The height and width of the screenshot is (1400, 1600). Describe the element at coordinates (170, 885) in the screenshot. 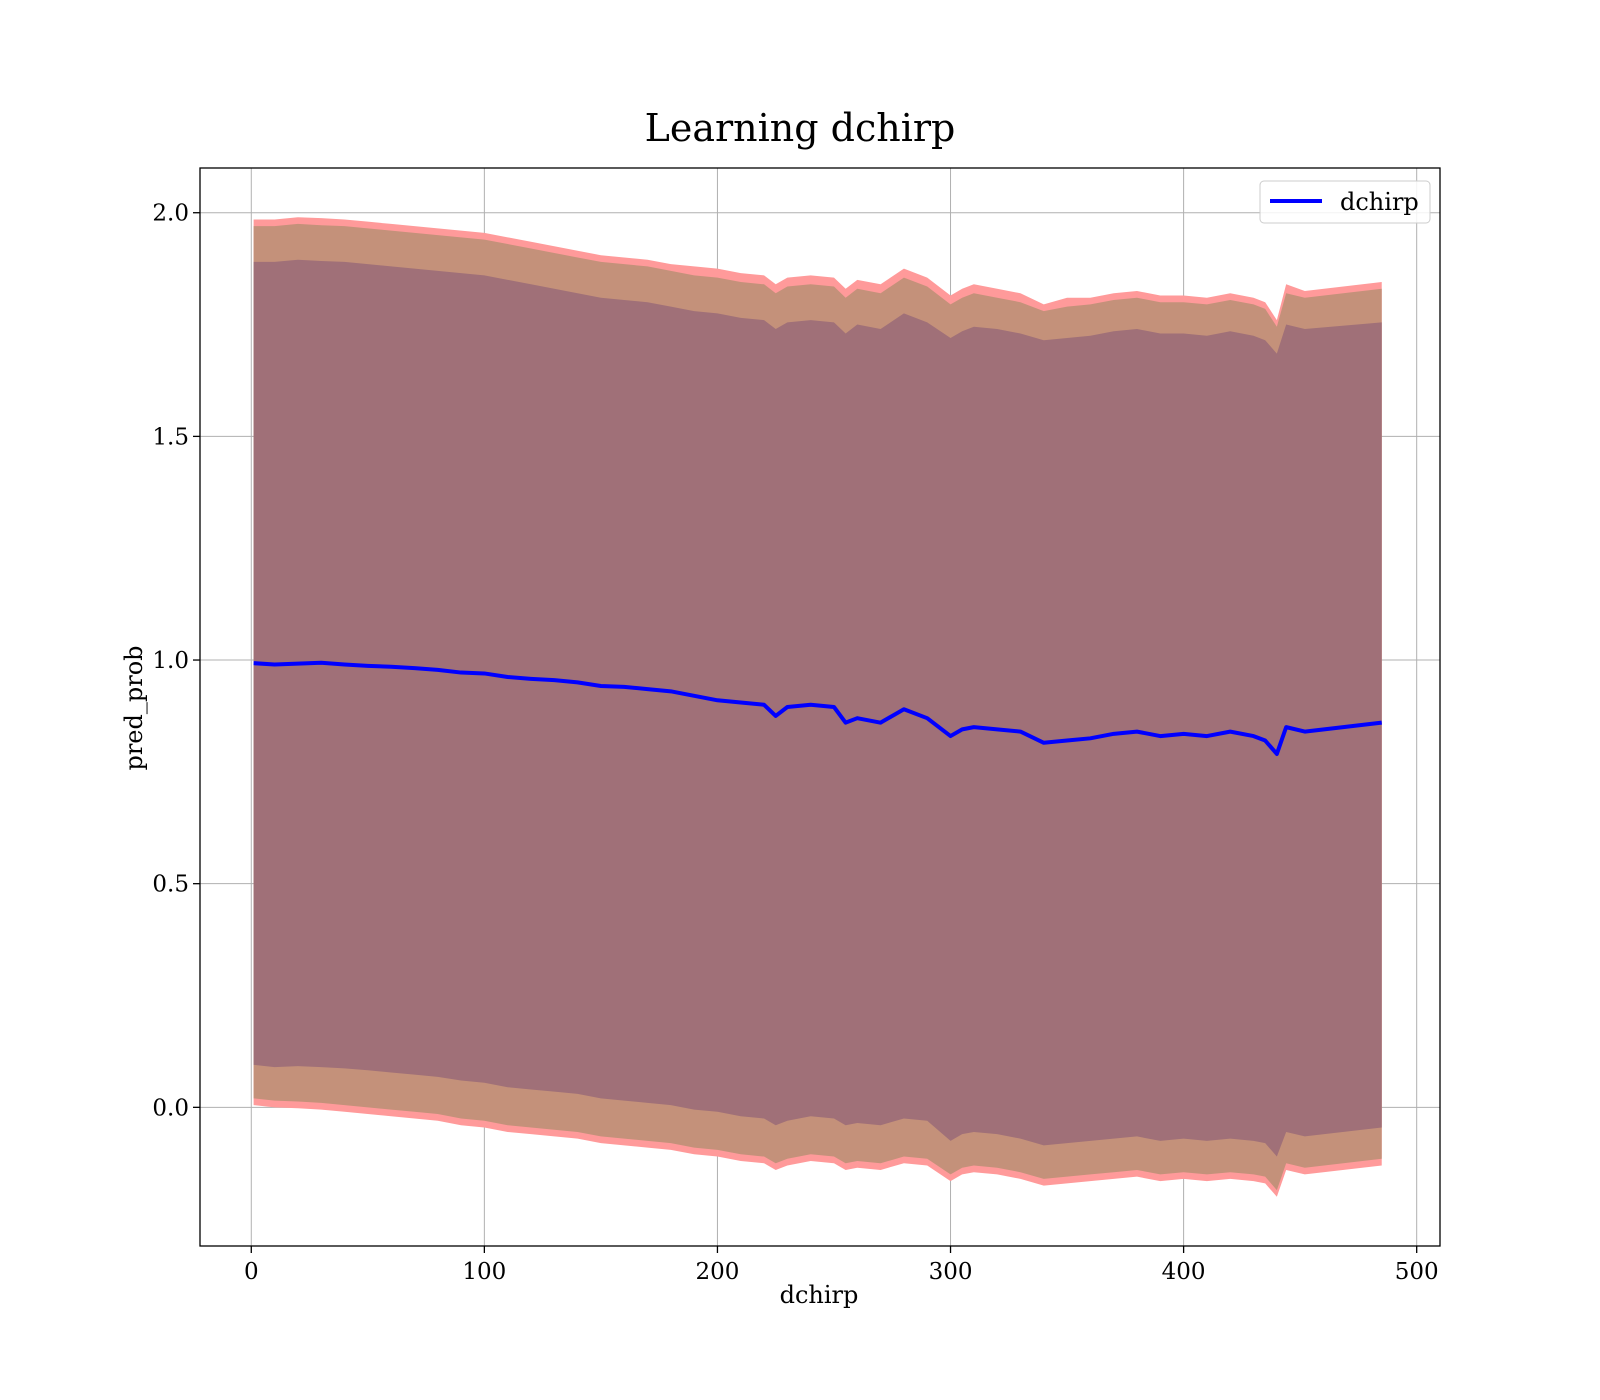

I see `y-tick-label: 0.5` at that location.